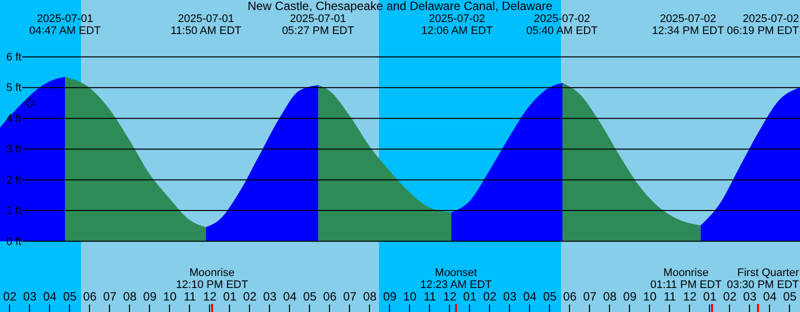  Describe the element at coordinates (14, 57) in the screenshot. I see `y-tick-label: 6 ft` at that location.